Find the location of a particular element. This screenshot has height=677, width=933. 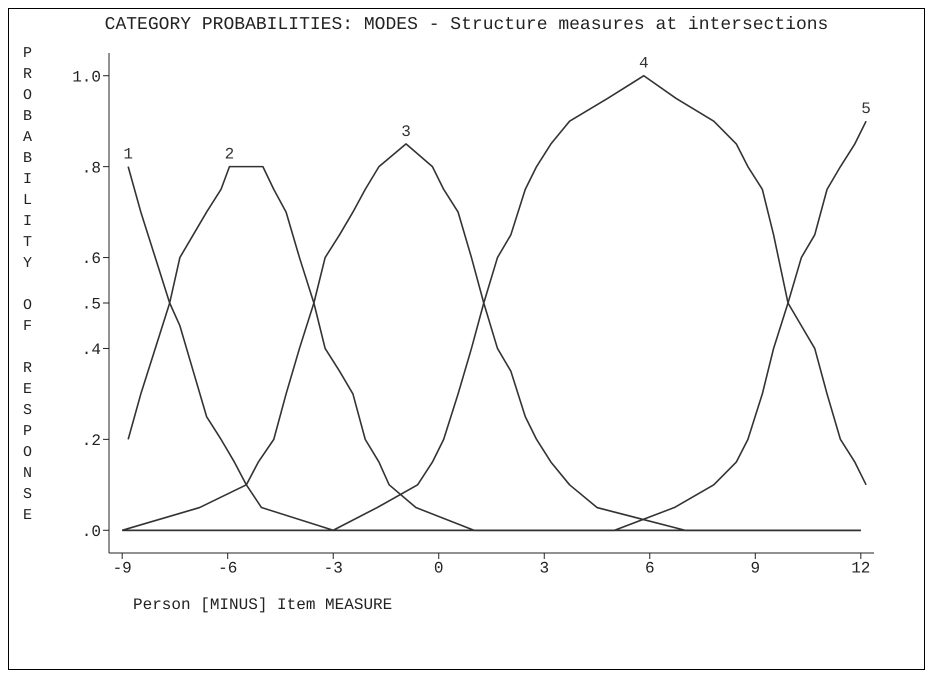

series-label: 1 is located at coordinates (128, 155).